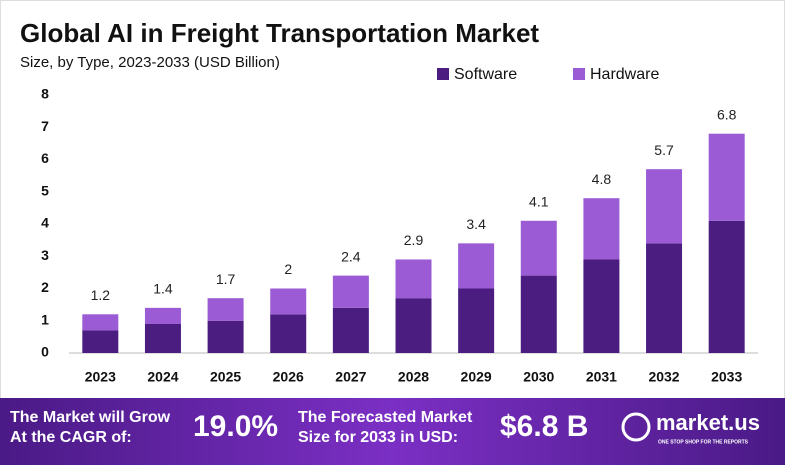 The height and width of the screenshot is (465, 785). Describe the element at coordinates (413, 377) in the screenshot. I see `x-tick-label: 2028` at that location.